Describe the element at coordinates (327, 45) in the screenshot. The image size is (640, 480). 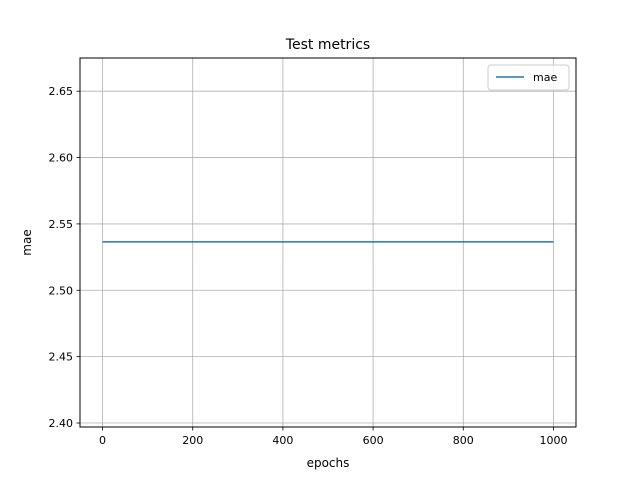
I see `chart-title: Test metrics` at that location.